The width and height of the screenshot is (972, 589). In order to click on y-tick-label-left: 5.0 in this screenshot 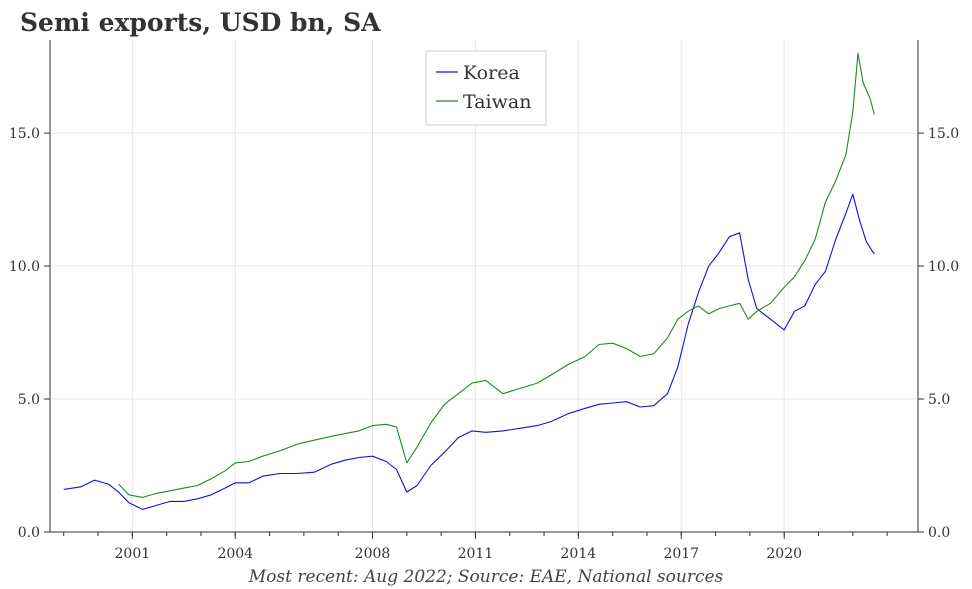, I will do `click(29, 400)`.